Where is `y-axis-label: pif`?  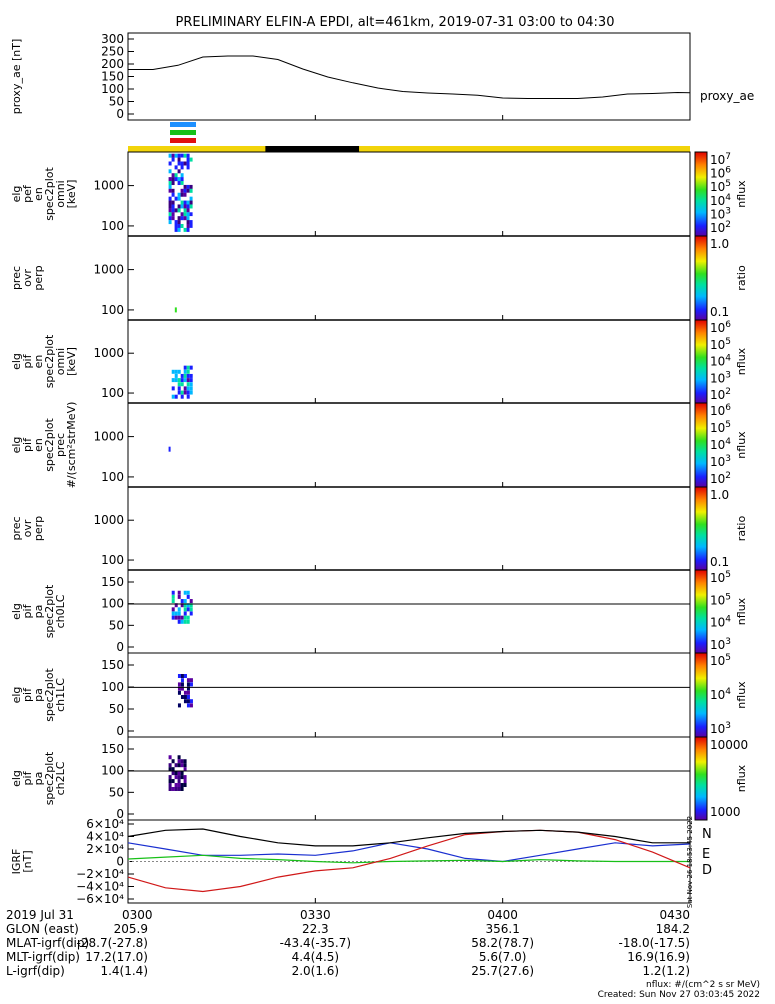 y-axis-label: pif is located at coordinates (27, 777).